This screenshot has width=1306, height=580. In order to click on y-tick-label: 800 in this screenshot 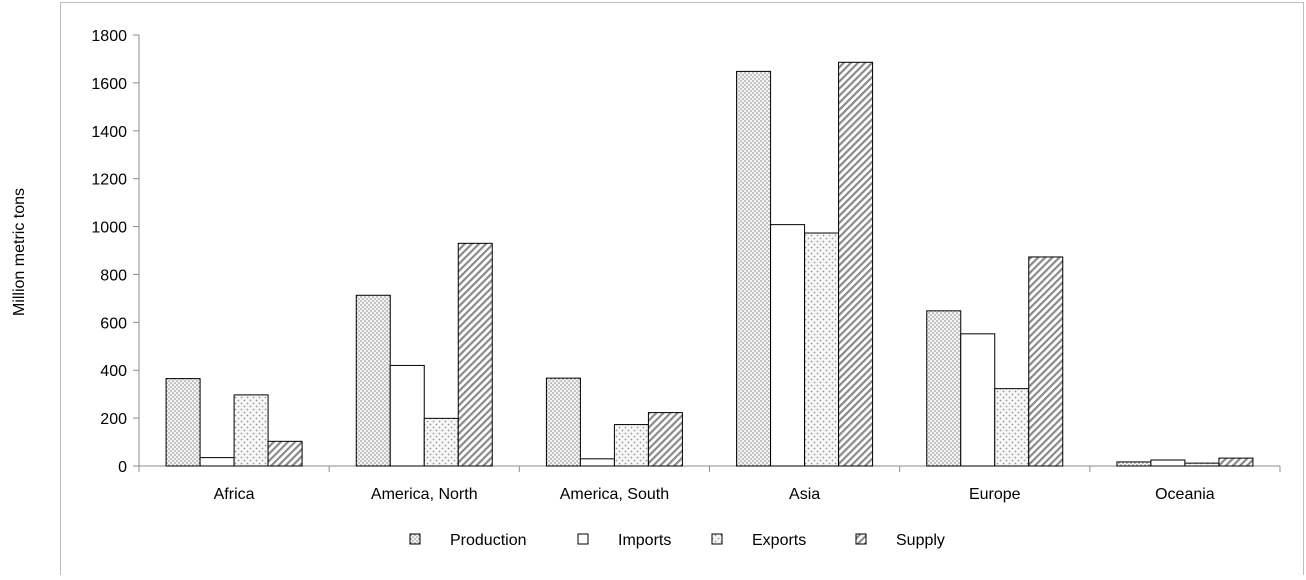, I will do `click(113, 275)`.